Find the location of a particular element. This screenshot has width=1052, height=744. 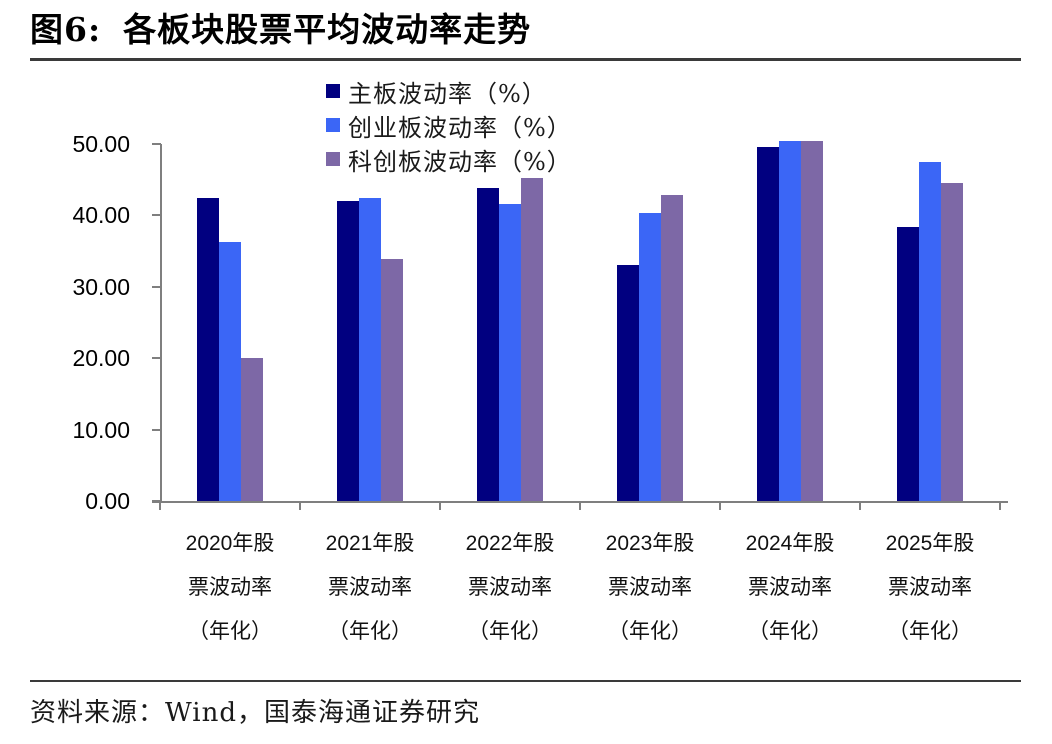

bar-series3-group2 is located at coordinates (392, 380).